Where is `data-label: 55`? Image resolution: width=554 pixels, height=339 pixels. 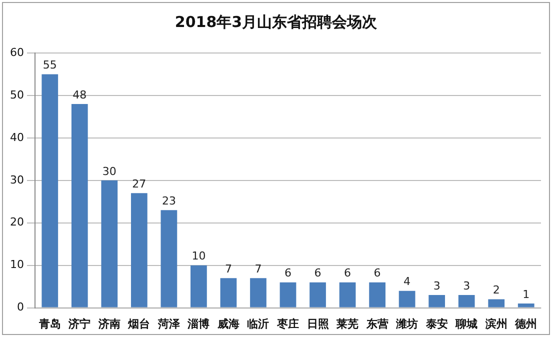 data-label: 55 is located at coordinates (49, 65).